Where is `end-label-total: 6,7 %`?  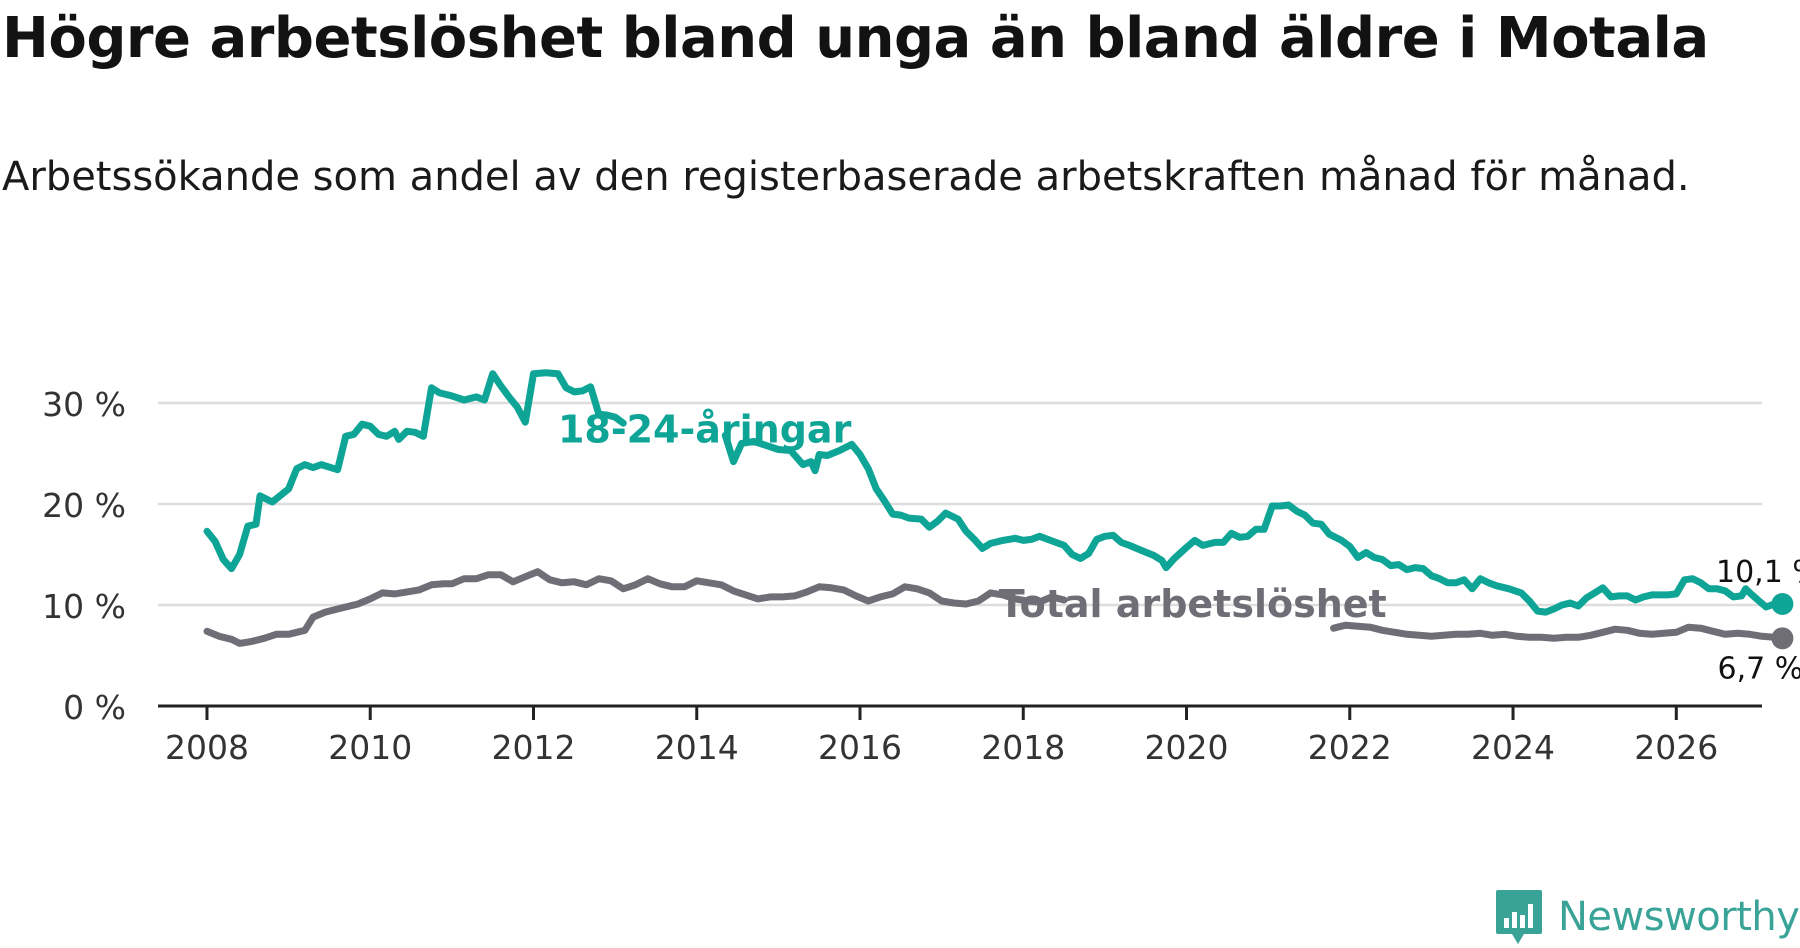 end-label-total: 6,7 % is located at coordinates (1759, 668).